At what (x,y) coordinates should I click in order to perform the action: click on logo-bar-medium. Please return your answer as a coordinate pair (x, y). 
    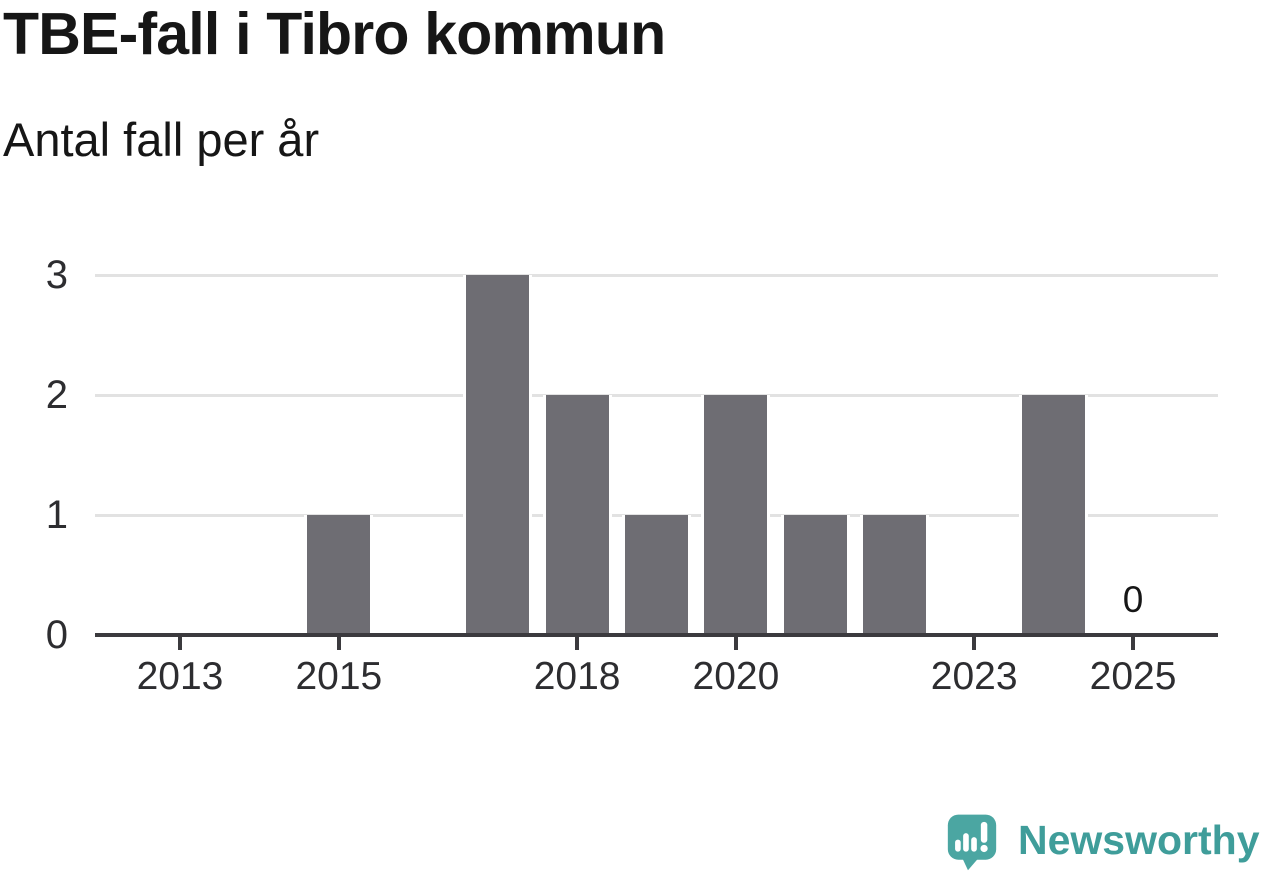
    Looking at the image, I should click on (974, 844).